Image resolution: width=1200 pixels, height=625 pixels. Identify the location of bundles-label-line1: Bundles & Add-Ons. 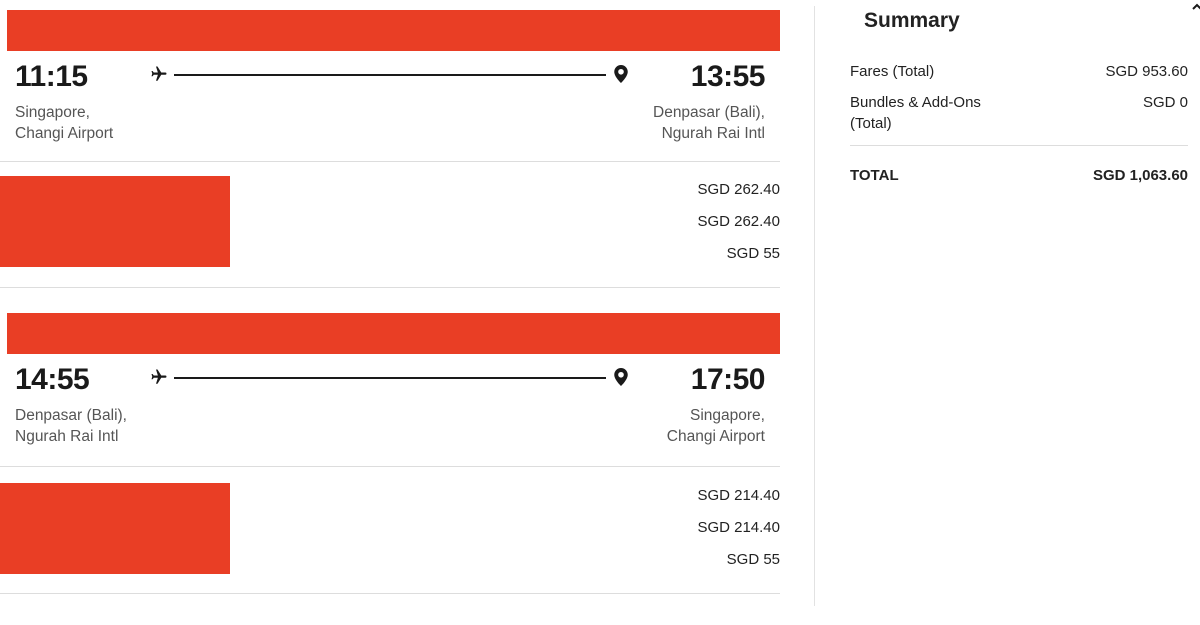
(915, 102).